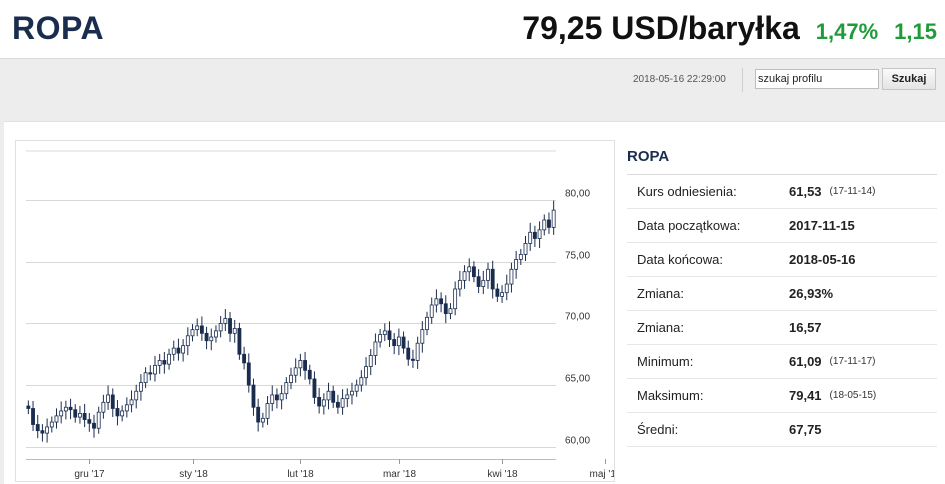 The image size is (945, 484). I want to click on info-row-value: 2018-05-16, so click(822, 259).